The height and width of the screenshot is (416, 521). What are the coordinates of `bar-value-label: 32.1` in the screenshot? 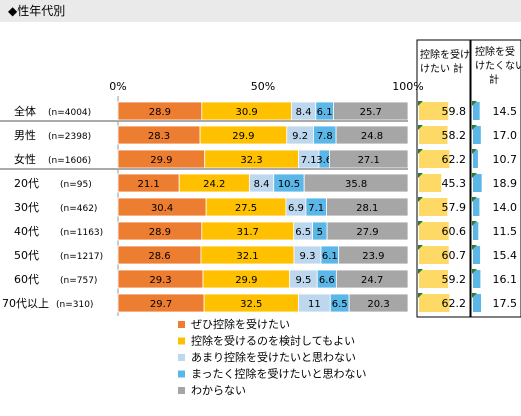 It's located at (247, 256).